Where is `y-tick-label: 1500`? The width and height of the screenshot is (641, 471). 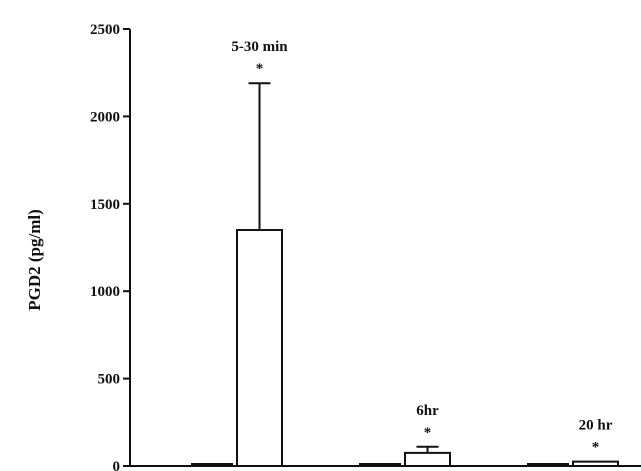
y-tick-label: 1500 is located at coordinates (105, 205).